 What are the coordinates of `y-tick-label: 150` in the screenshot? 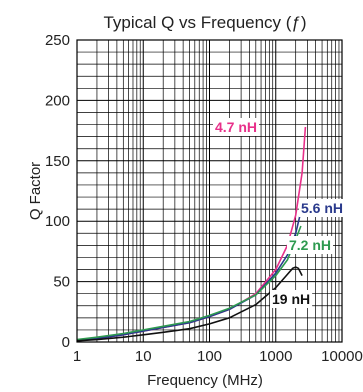 It's located at (57, 161).